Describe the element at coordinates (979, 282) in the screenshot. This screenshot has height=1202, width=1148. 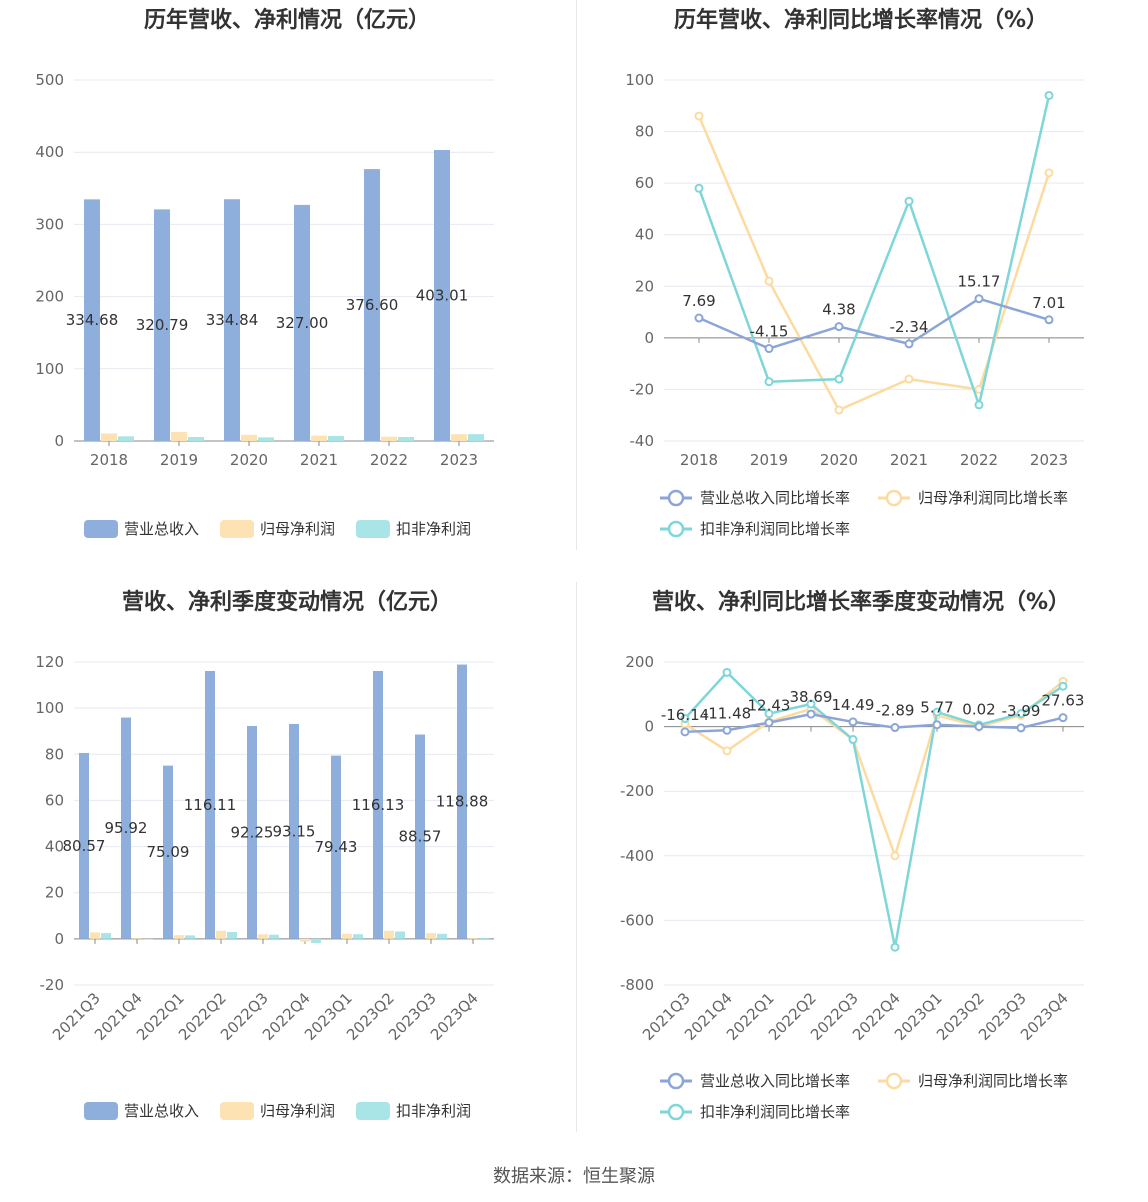
I see `data-label: 15.17` at that location.